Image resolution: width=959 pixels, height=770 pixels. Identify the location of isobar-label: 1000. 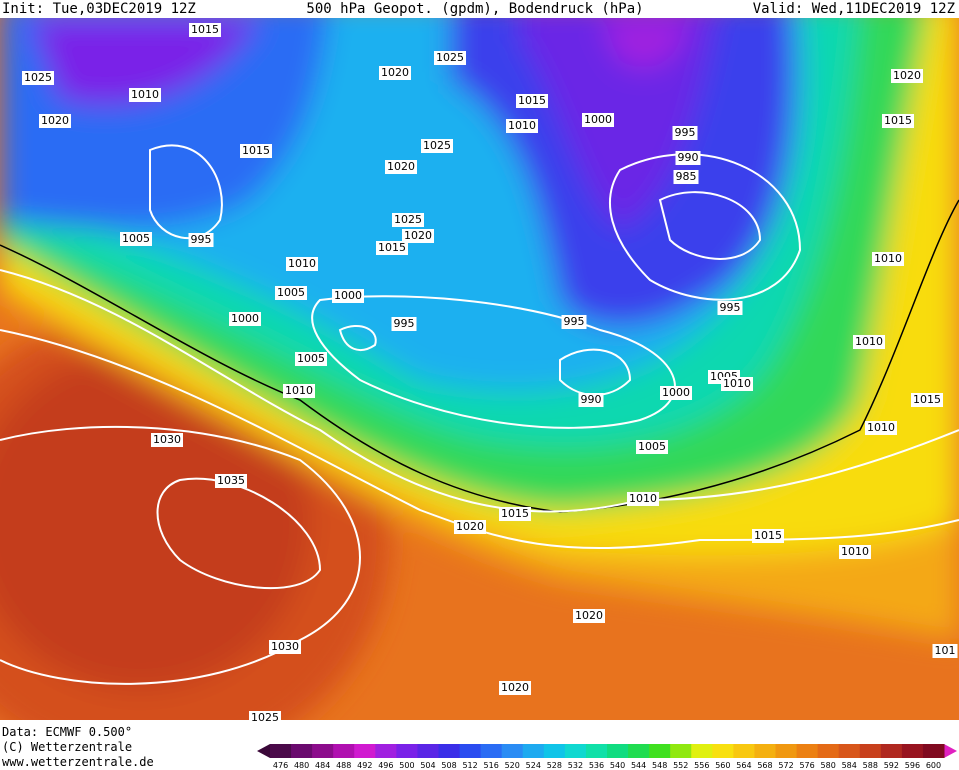
(598, 119).